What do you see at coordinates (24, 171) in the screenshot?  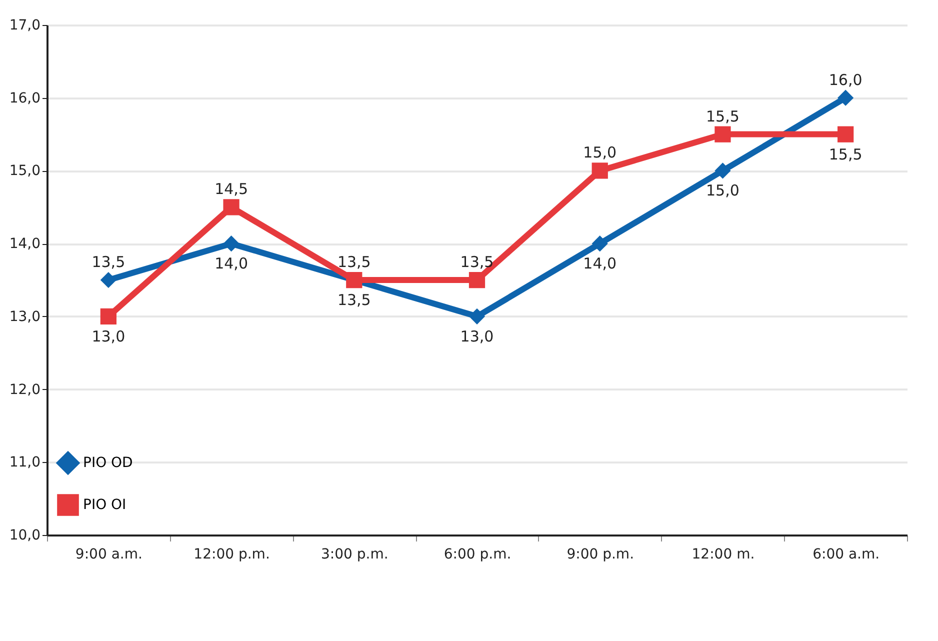 I see `y-tick-label: 15,0` at bounding box center [24, 171].